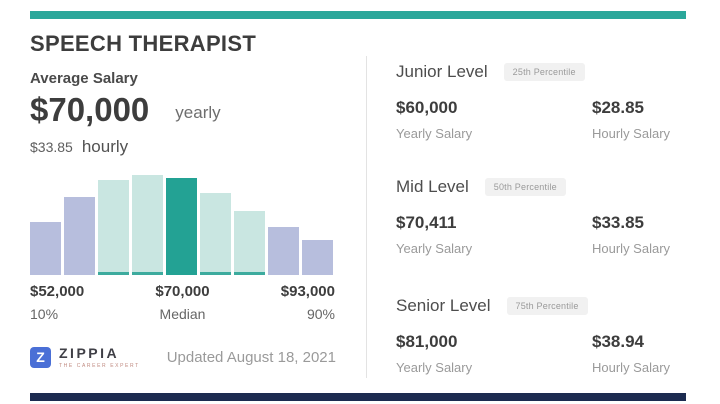  Describe the element at coordinates (182, 291) in the screenshot. I see `axis-amount: $70,000` at that location.